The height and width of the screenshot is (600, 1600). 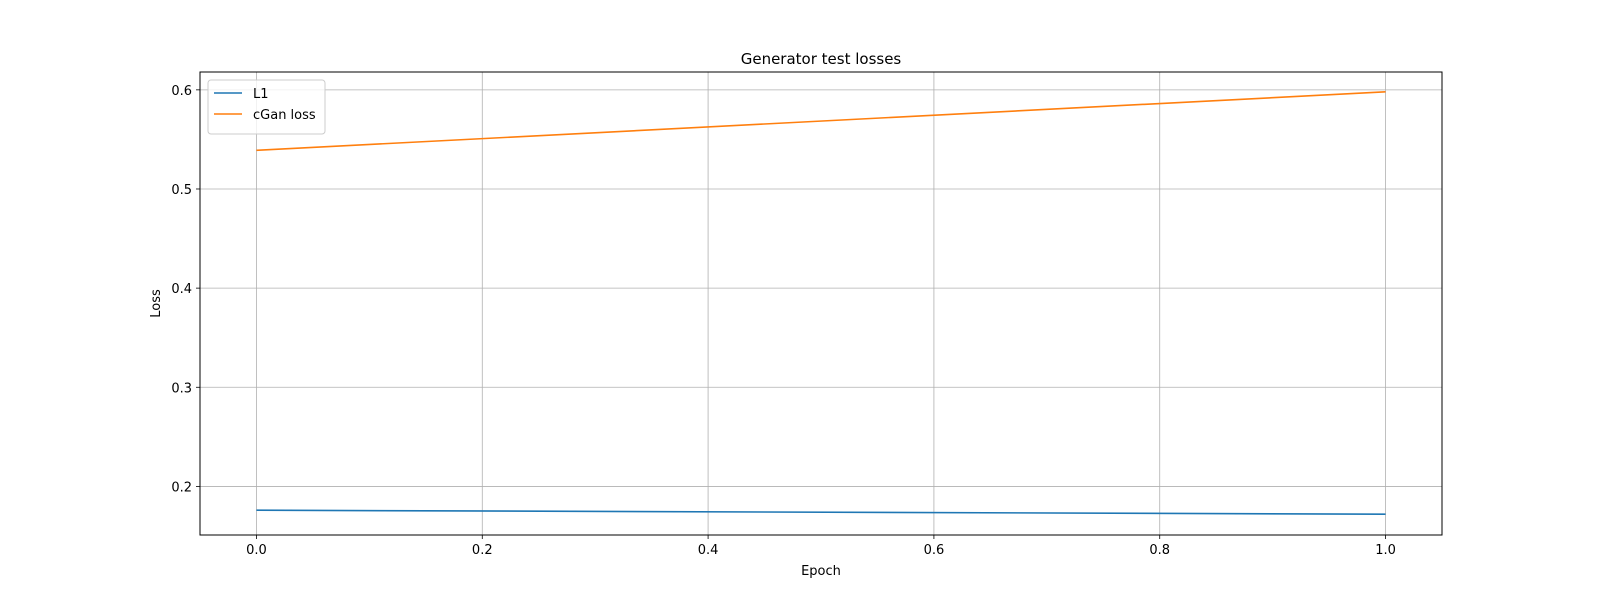 I want to click on legend: L1 cGan loss, so click(x=266, y=107).